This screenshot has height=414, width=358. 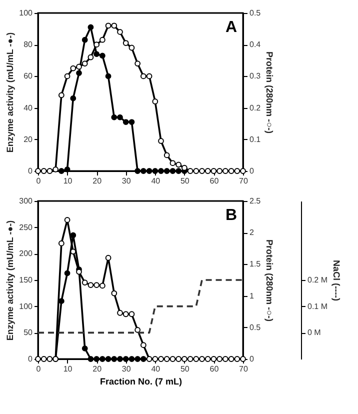 What do you see at coordinates (231, 215) in the screenshot?
I see `chart-title: B` at bounding box center [231, 215].